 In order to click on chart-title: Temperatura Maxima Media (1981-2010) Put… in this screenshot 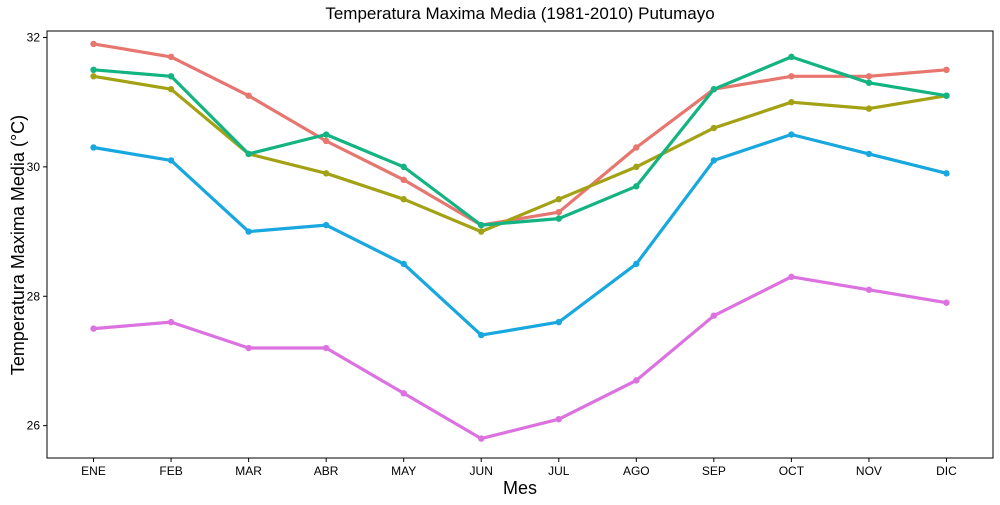, I will do `click(519, 13)`.